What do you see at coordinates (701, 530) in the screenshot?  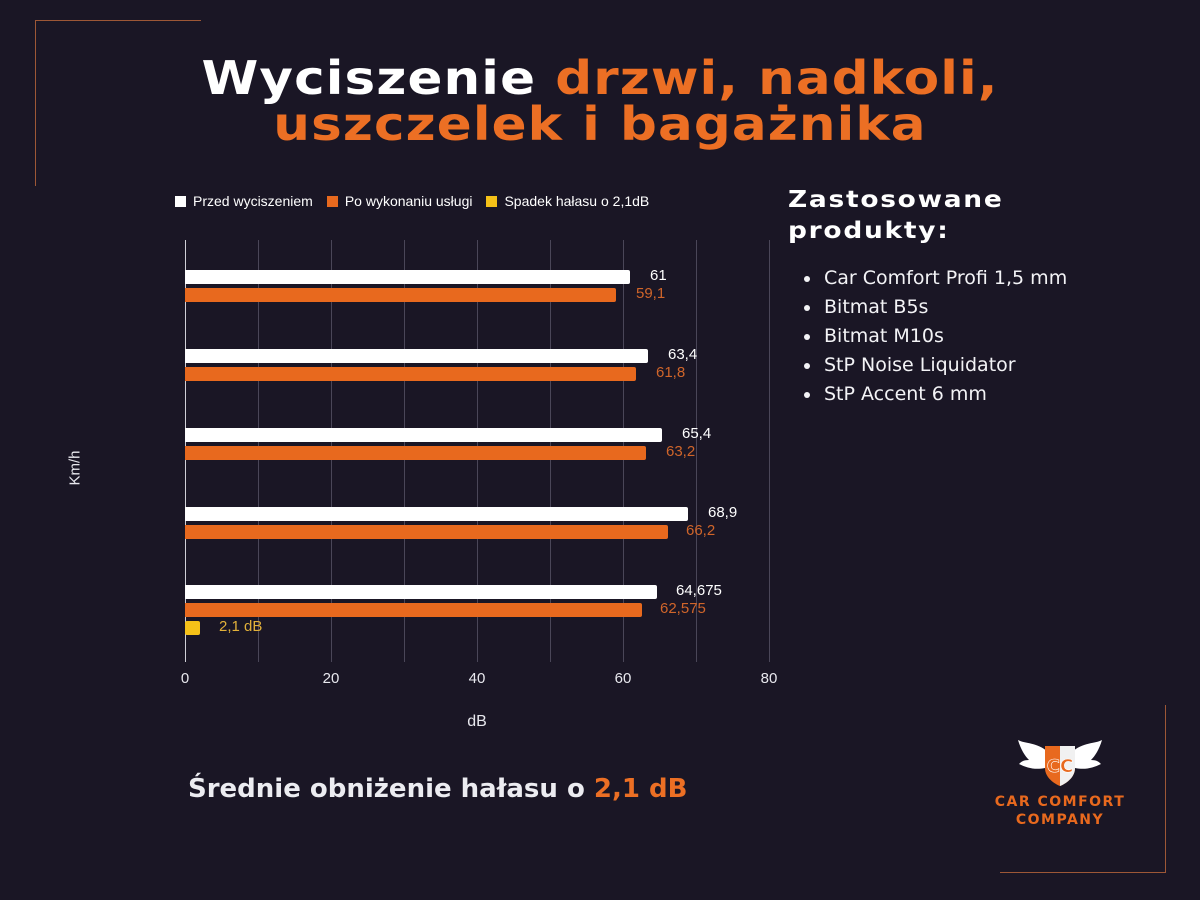 I see `value-label: 66,2` at bounding box center [701, 530].